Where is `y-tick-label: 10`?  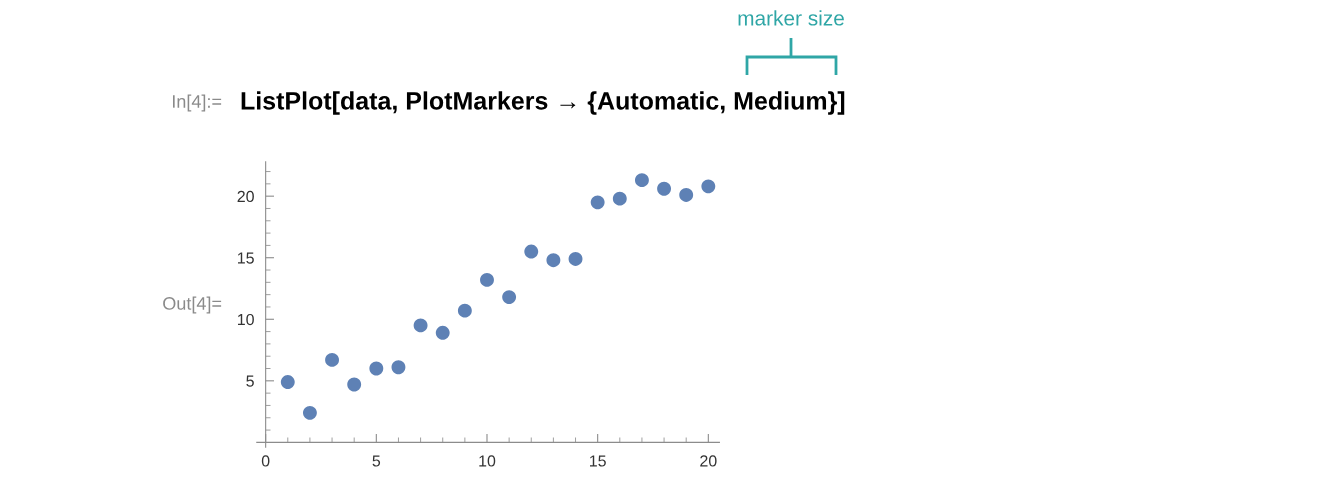 y-tick-label: 10 is located at coordinates (246, 319).